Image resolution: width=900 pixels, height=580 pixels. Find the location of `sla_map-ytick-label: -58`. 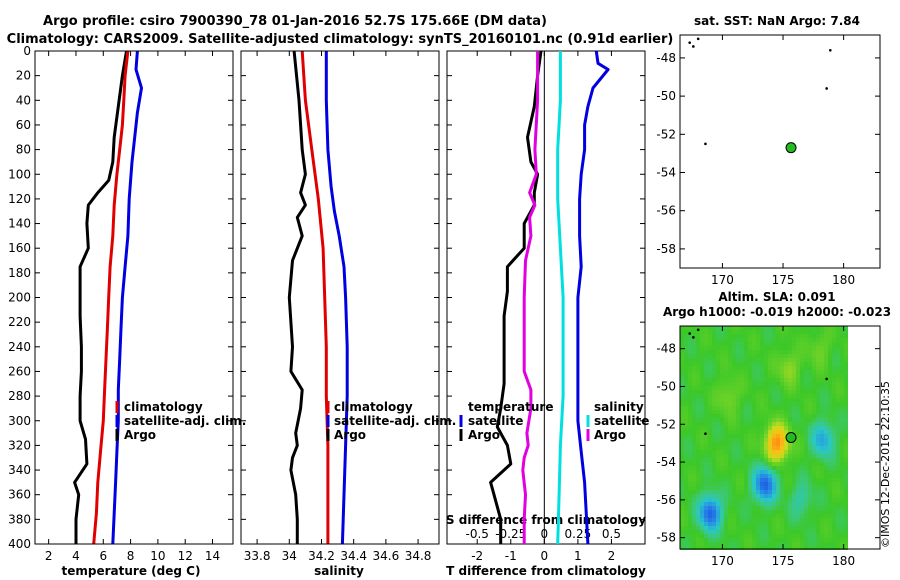

sla_map-ytick-label: -58 is located at coordinates (666, 538).